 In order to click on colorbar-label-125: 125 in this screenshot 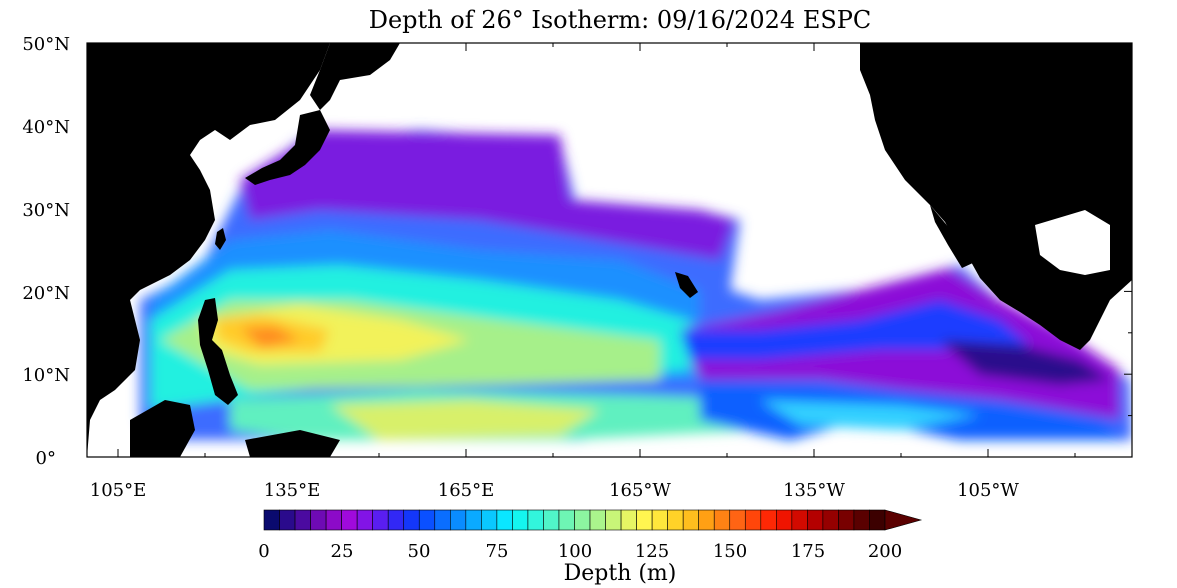, I will do `click(652, 551)`.